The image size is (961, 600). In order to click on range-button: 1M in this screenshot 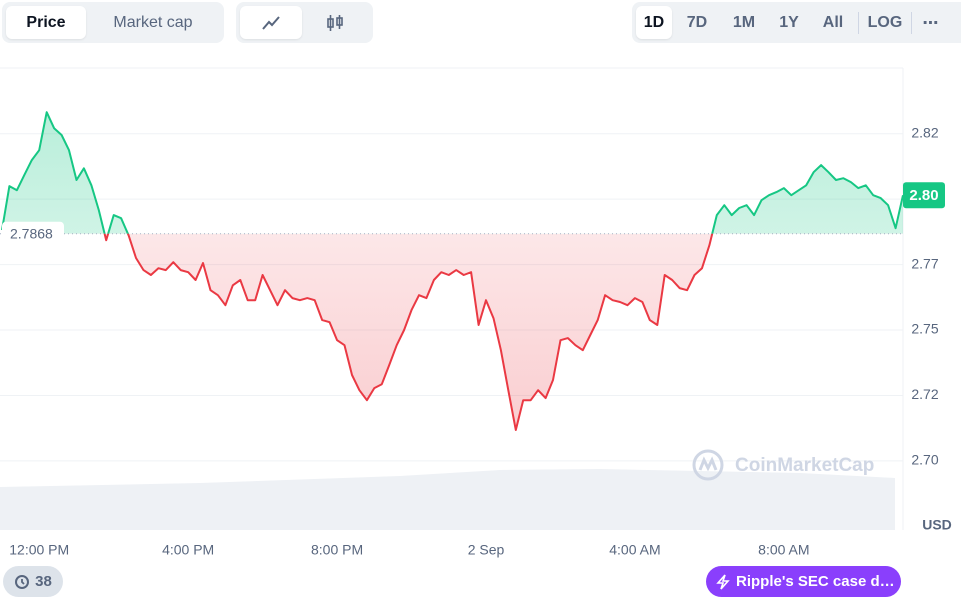, I will do `click(744, 22)`.